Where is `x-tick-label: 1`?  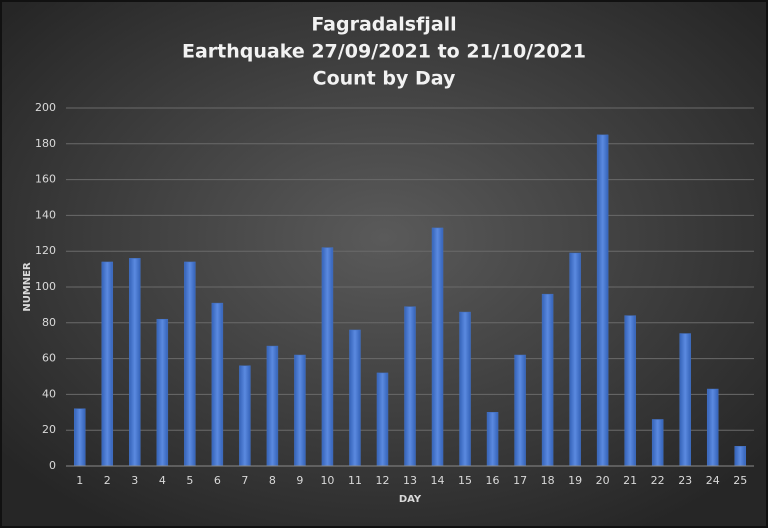
x-tick-label: 1 is located at coordinates (79, 480).